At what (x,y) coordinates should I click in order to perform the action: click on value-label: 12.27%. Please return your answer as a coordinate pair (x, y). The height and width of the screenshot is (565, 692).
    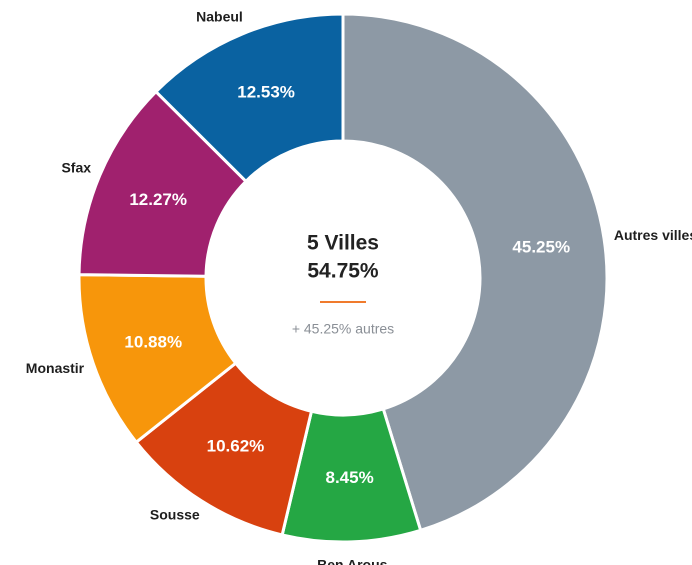
    Looking at the image, I should click on (158, 199).